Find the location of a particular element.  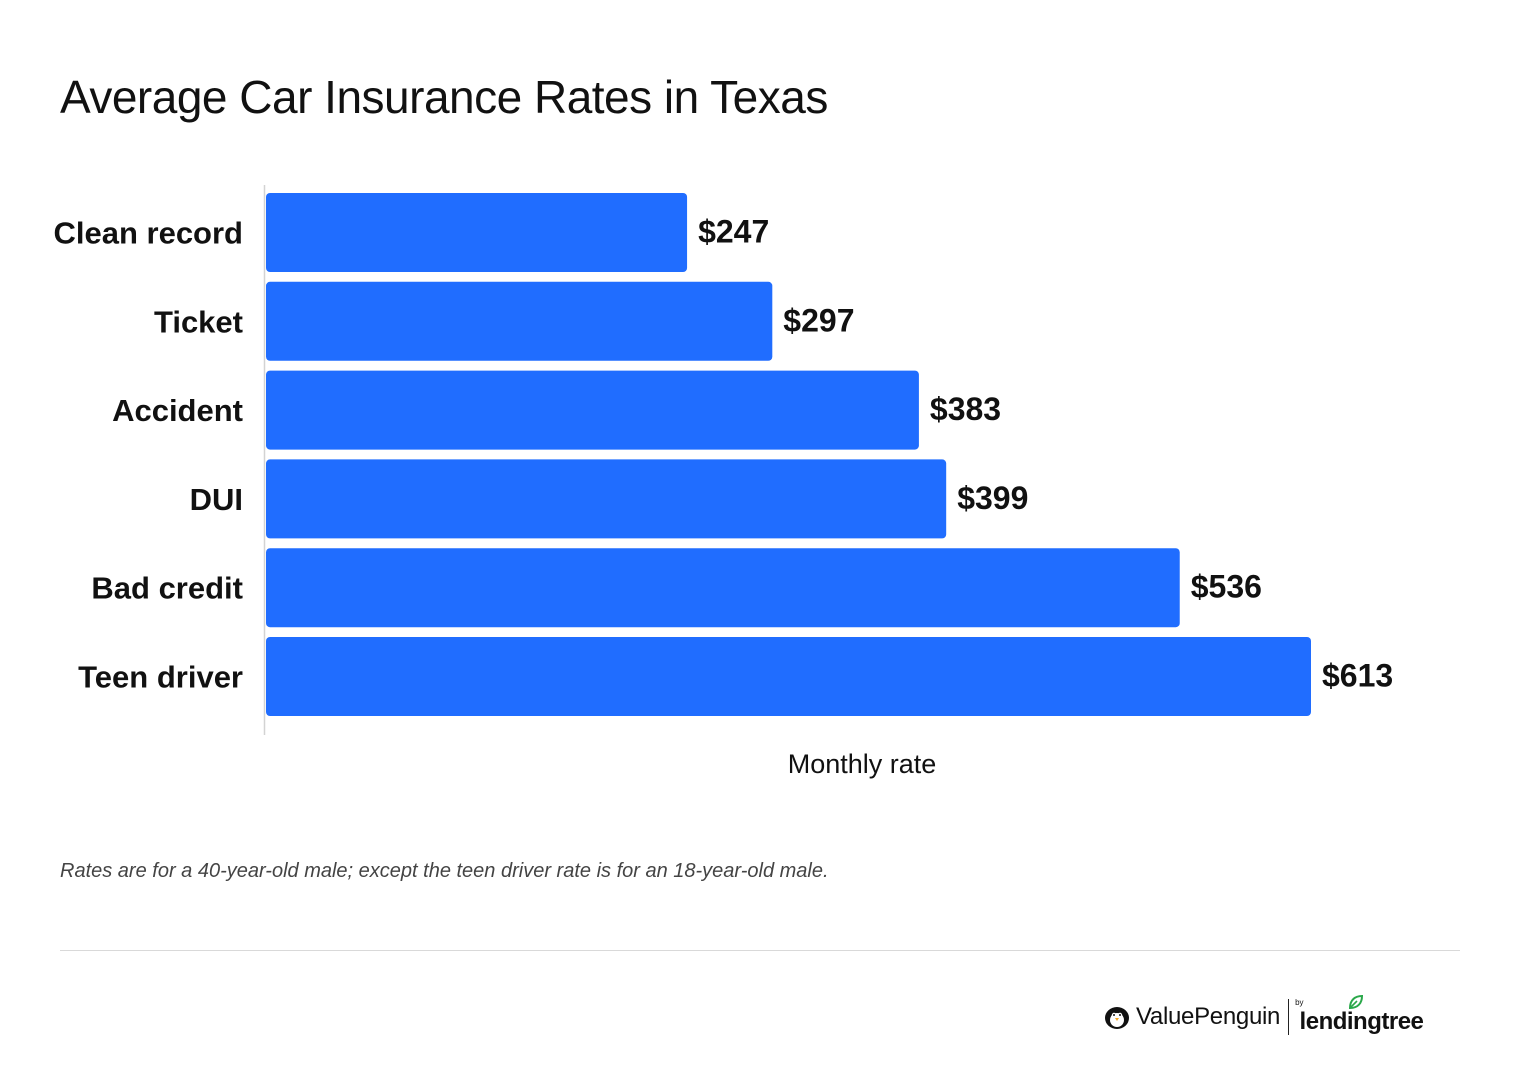

bar-accident is located at coordinates (592, 410).